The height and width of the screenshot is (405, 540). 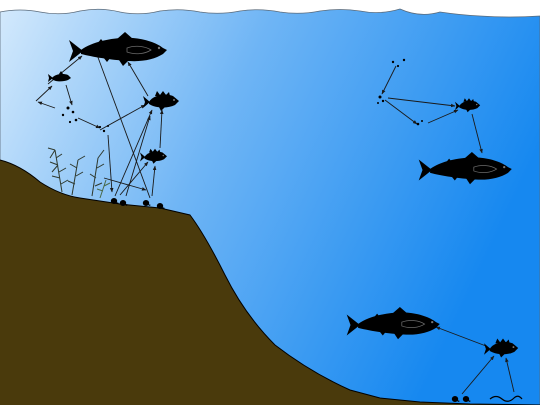 I want to click on arrow-plankton-to-insect, so click(x=89, y=123).